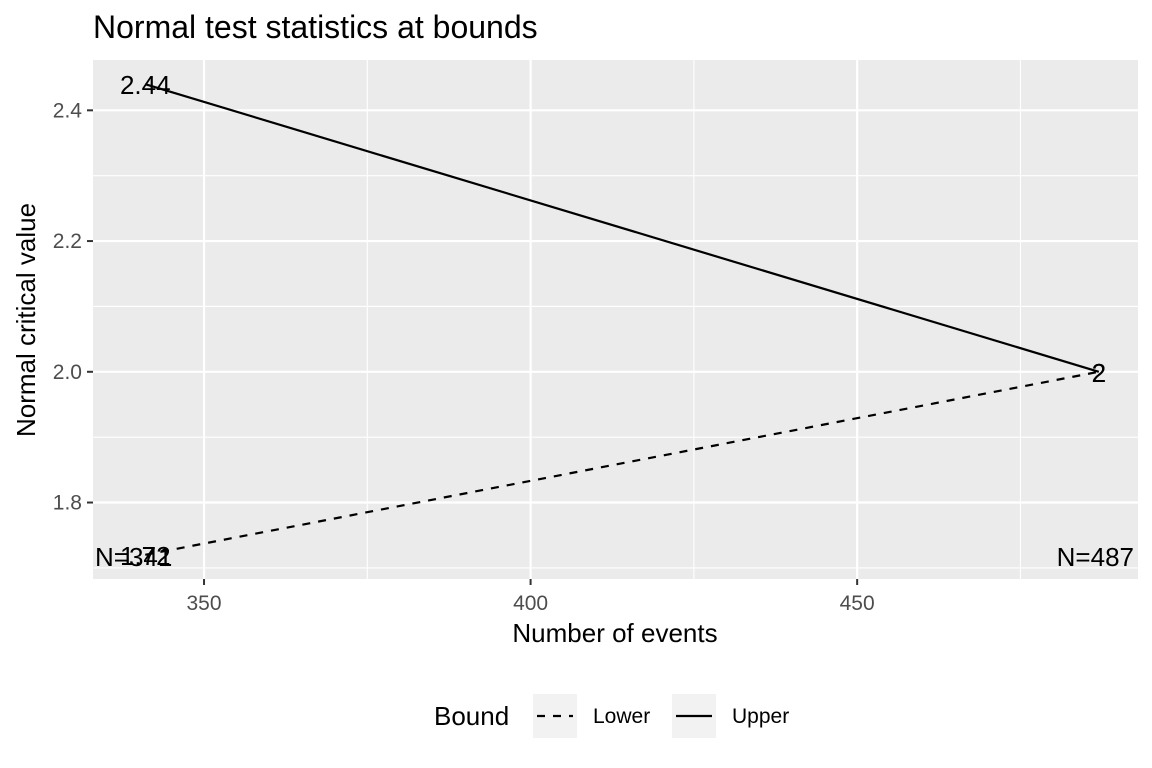 Image resolution: width=1152 pixels, height=768 pixels. Describe the element at coordinates (73, 307) in the screenshot. I see `y-axis-ticks: 1.8 2.0 2.2 2.4` at that location.